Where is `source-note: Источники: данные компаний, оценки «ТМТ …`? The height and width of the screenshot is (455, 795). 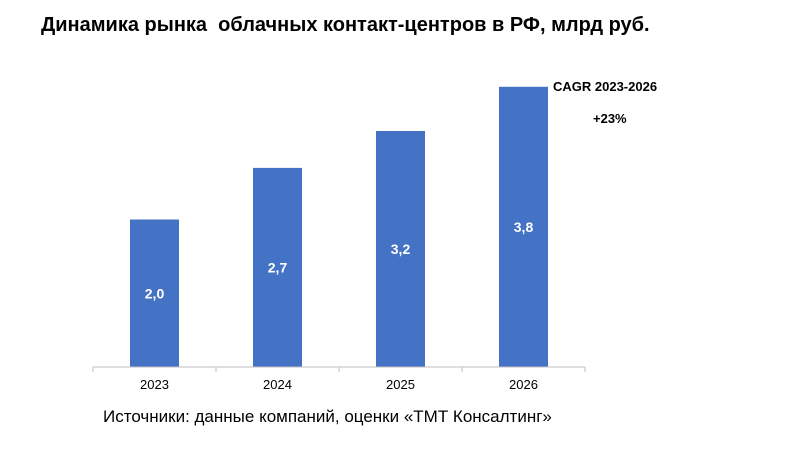 source-note: Источники: данные компаний, оценки «ТМТ … is located at coordinates (327, 416).